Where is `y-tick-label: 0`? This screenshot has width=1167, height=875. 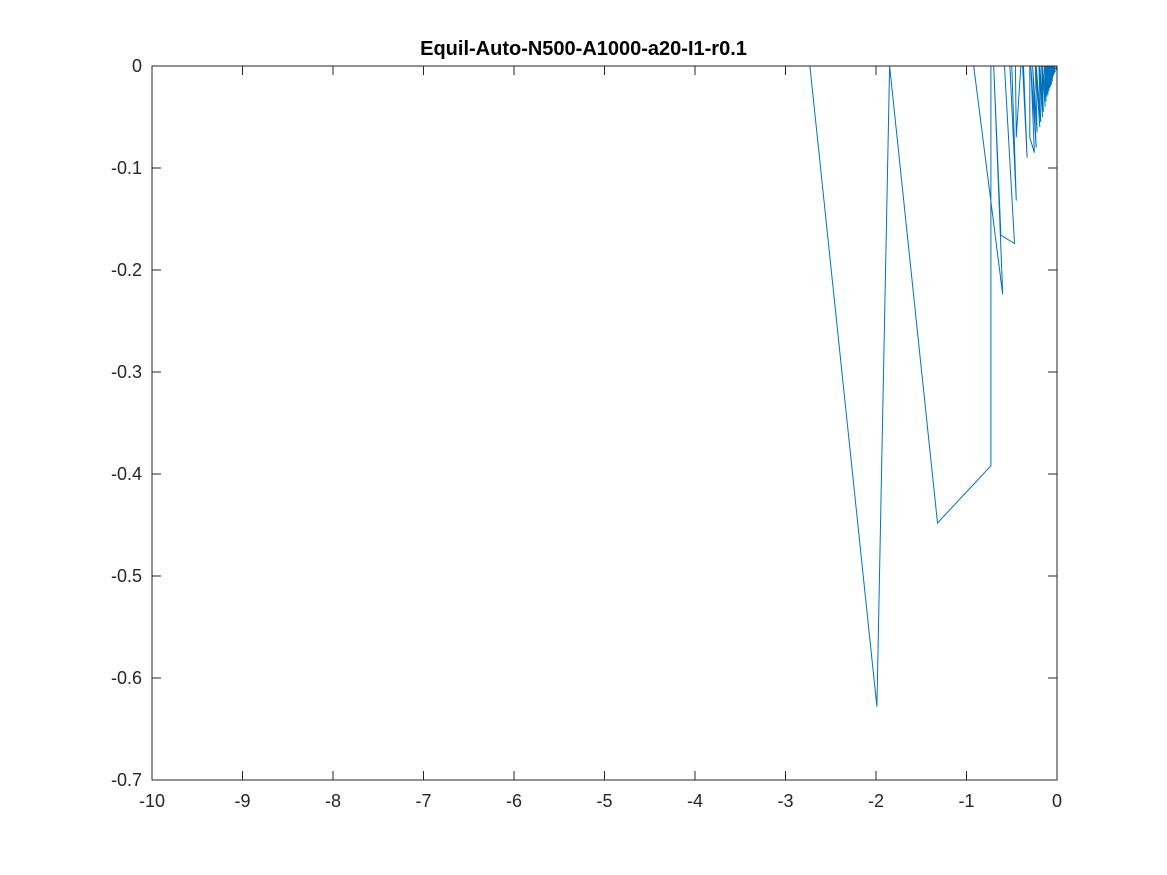 y-tick-label: 0 is located at coordinates (137, 66).